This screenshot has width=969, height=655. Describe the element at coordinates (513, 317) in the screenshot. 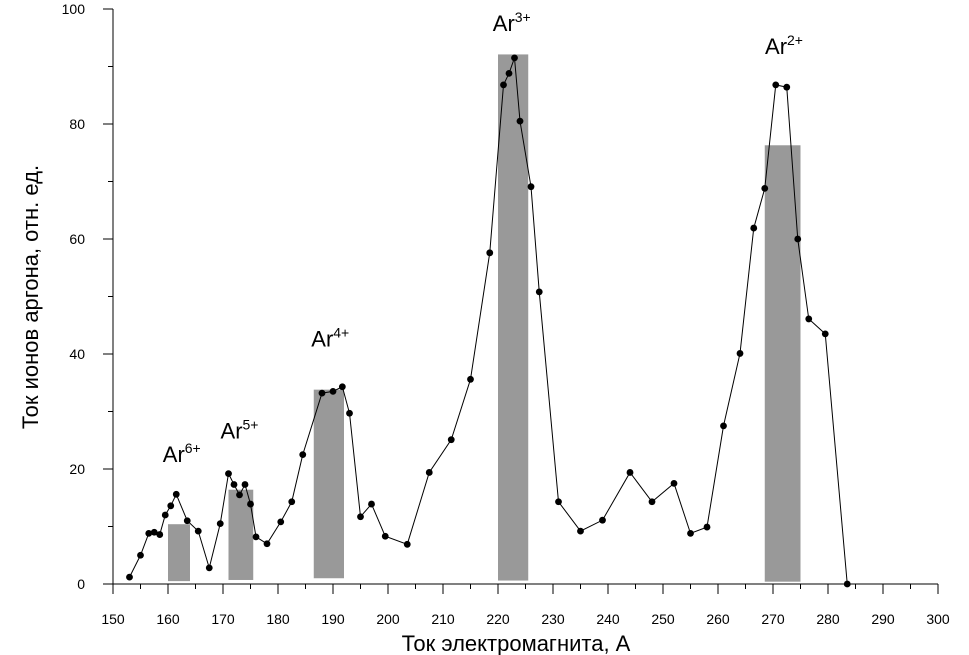

I see `bar-ar-3plus` at that location.